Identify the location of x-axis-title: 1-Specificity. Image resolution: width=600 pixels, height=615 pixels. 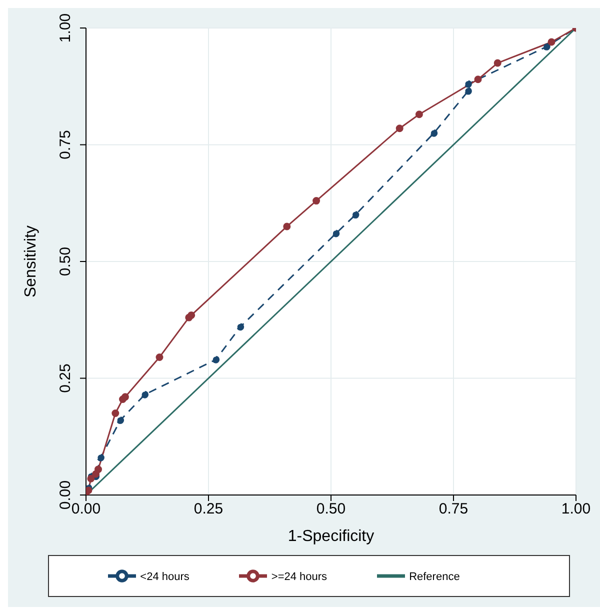
(331, 536).